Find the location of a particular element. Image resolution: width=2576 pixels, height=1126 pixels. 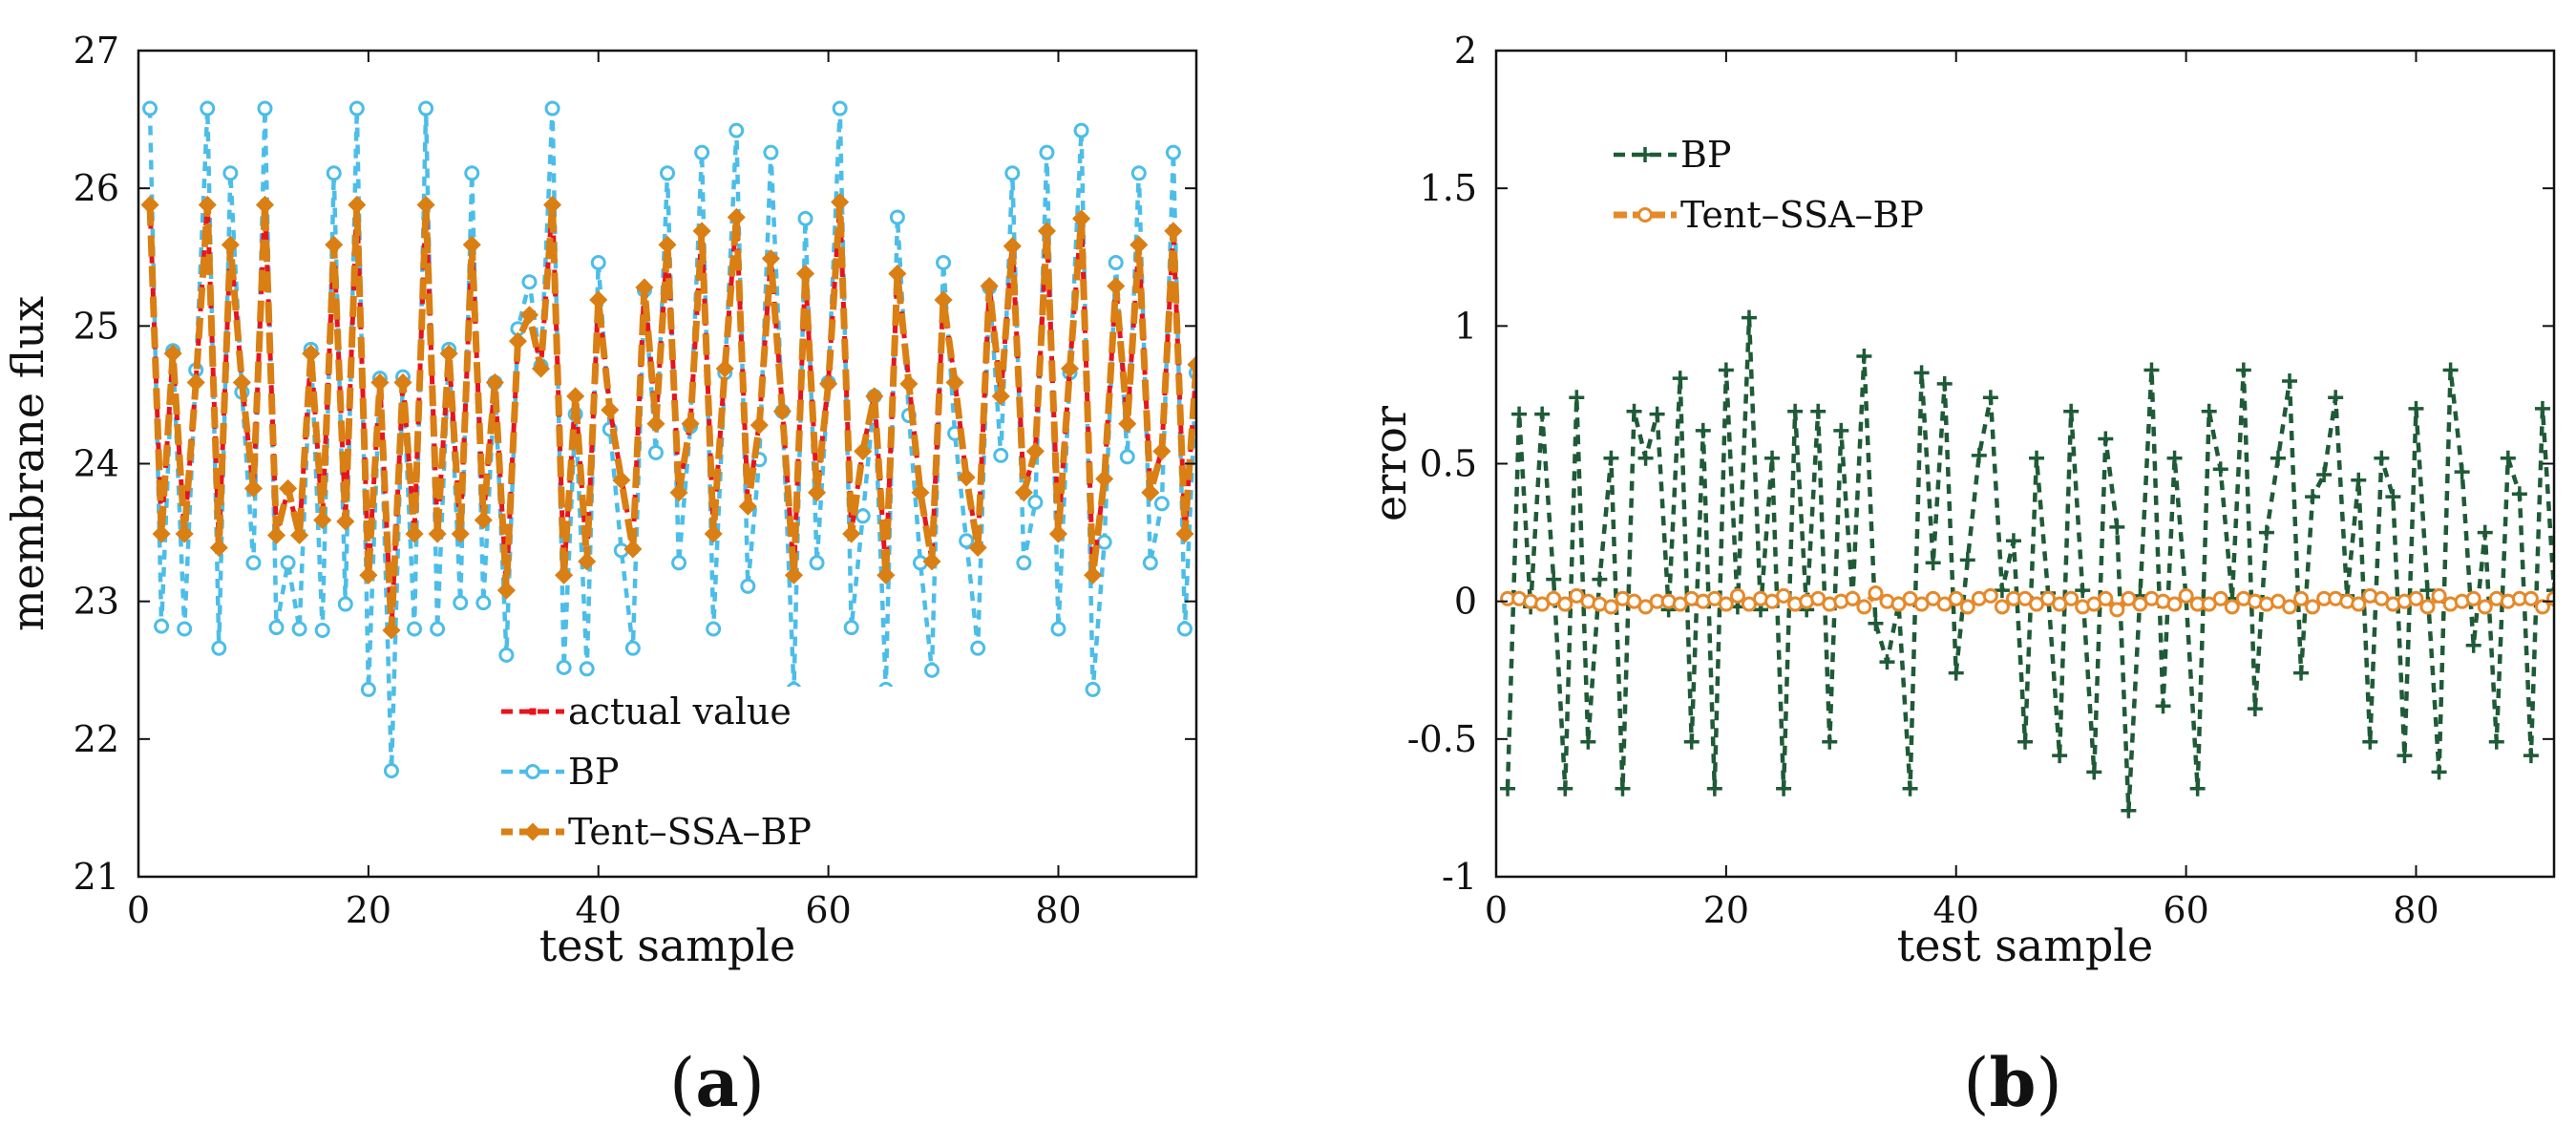

panel-label: (b) is located at coordinates (2012, 1082).